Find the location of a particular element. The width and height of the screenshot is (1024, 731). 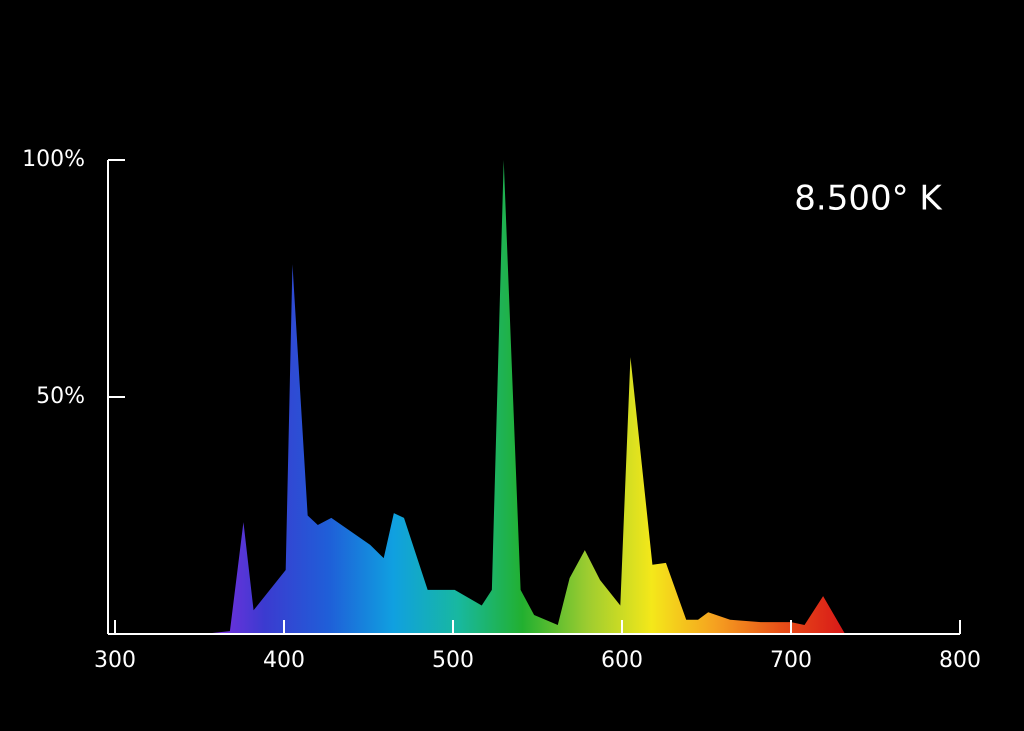

x-tick-label: 500 is located at coordinates (453, 660).